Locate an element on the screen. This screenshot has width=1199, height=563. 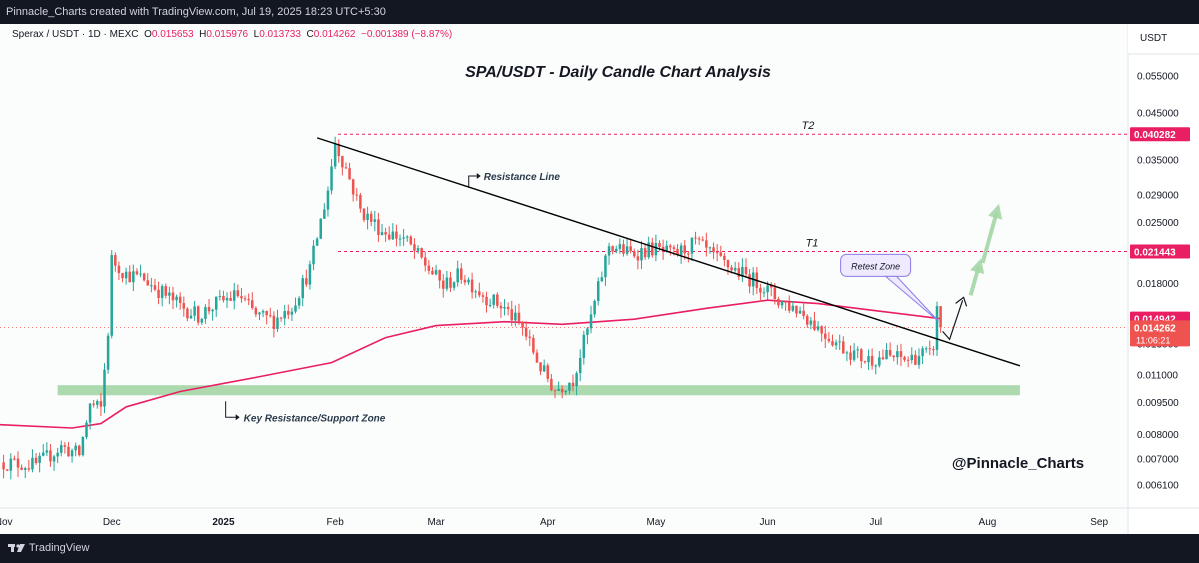
high-value: 0.015976 is located at coordinates (227, 34).